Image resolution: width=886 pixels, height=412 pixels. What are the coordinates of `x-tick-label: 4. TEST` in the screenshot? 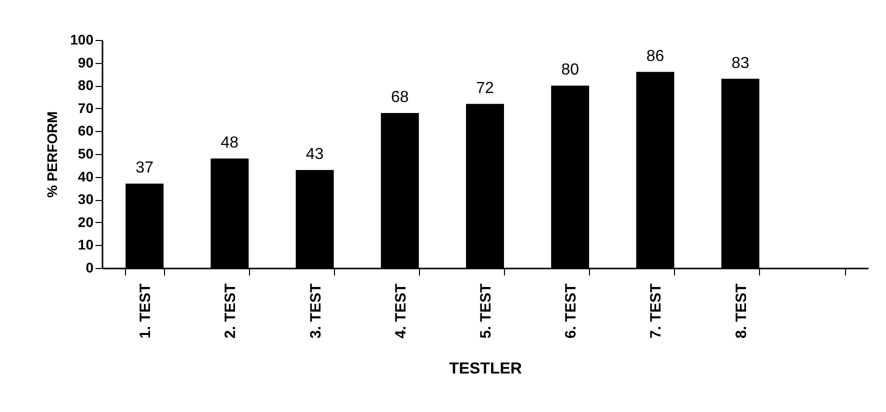 It's located at (401, 311).